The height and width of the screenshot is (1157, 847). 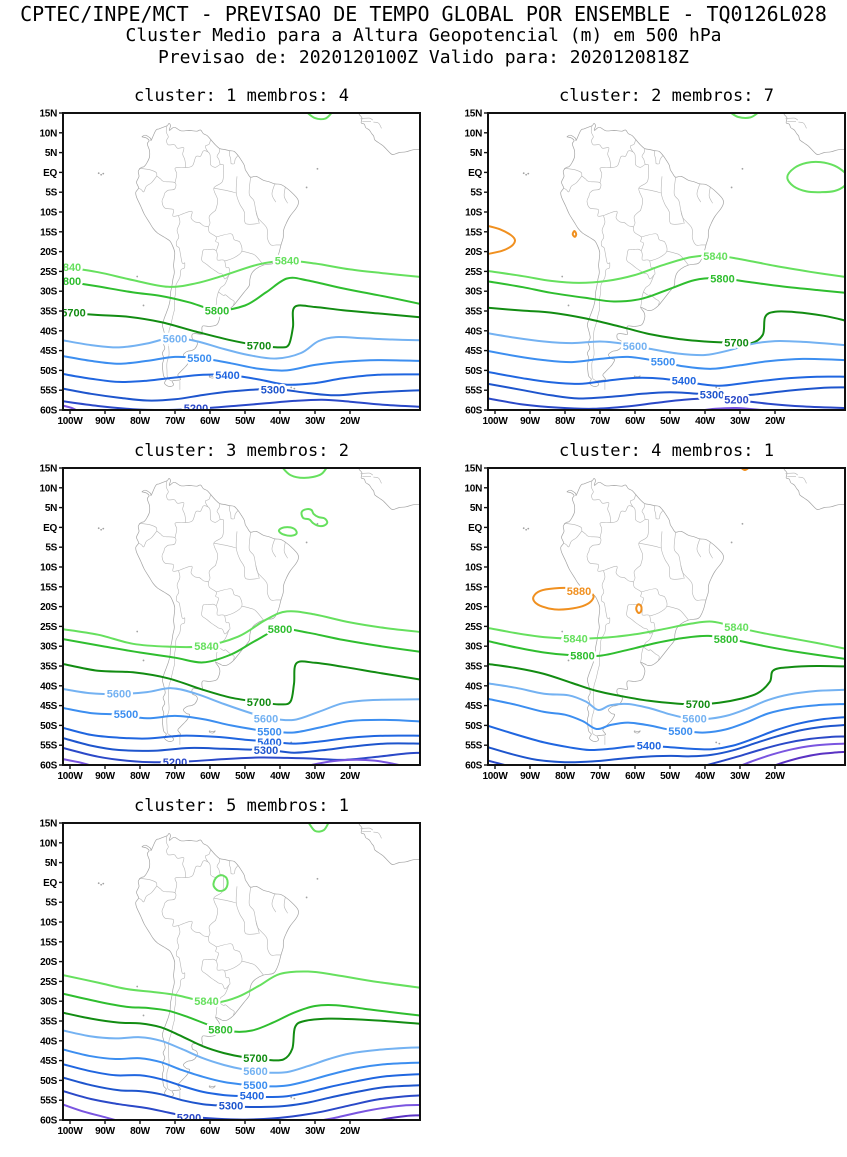 What do you see at coordinates (775, 421) in the screenshot?
I see `lon-tick-label: 20W` at bounding box center [775, 421].